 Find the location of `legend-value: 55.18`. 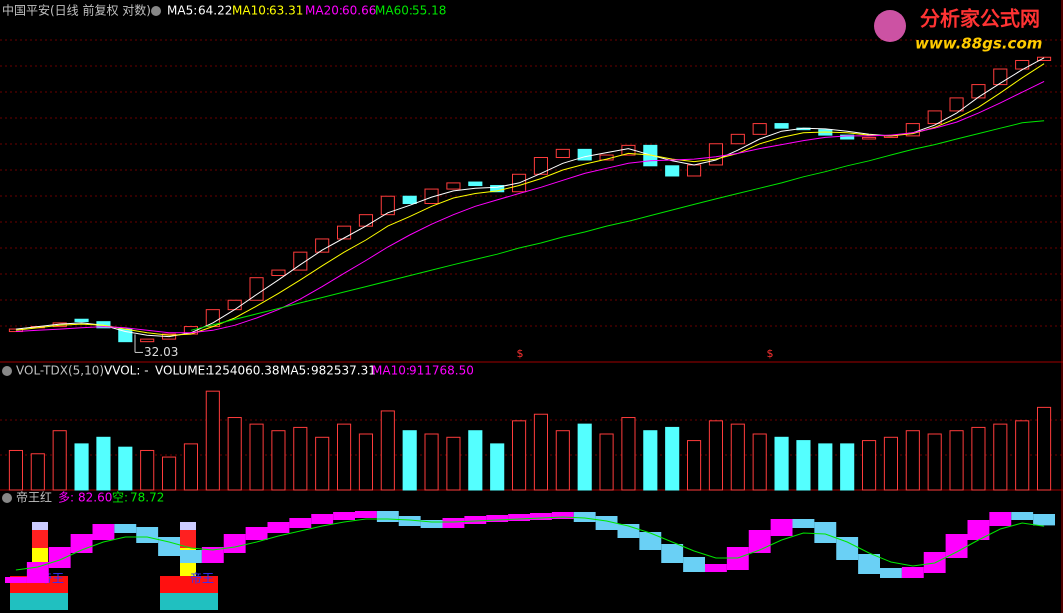

legend-value: 55.18 is located at coordinates (429, 11).